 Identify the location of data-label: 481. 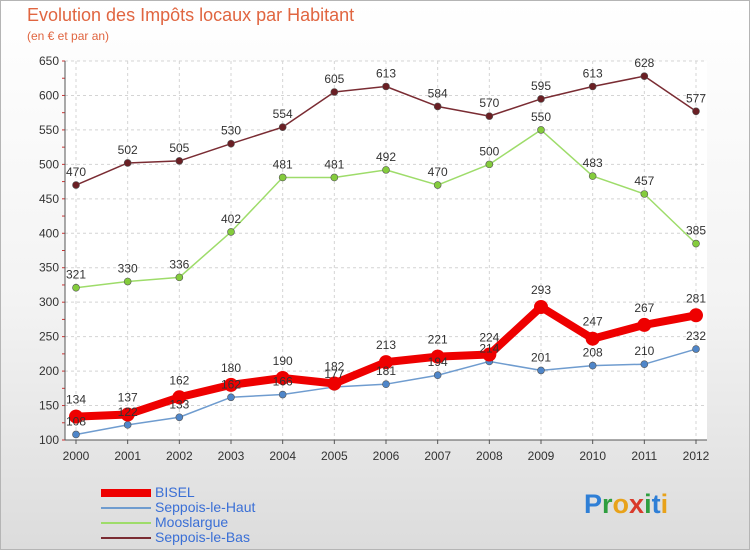
(283, 164).